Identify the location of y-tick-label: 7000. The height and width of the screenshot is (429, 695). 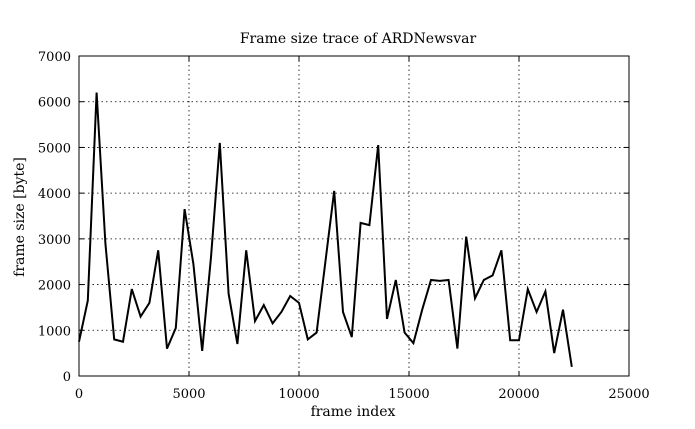
(54, 57).